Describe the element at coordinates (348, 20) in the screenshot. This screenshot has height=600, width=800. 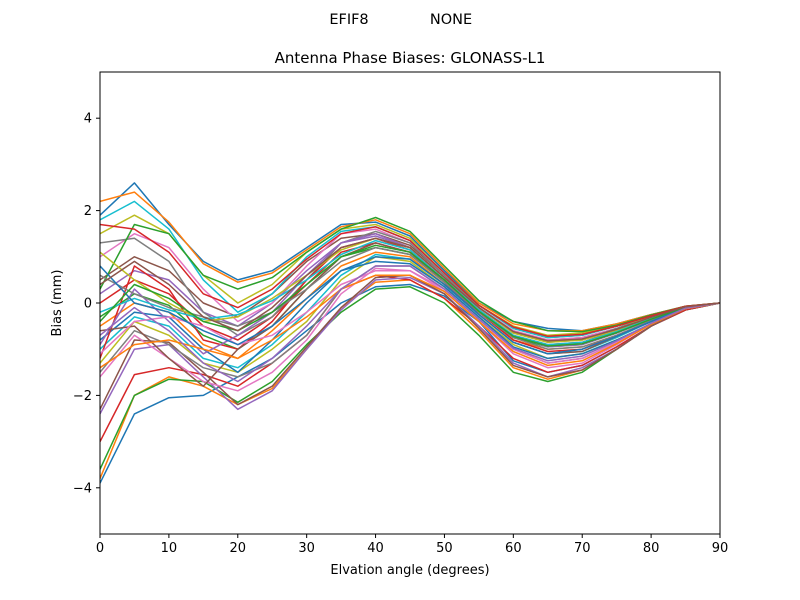
I see `suptitle-left: EFIF8` at that location.